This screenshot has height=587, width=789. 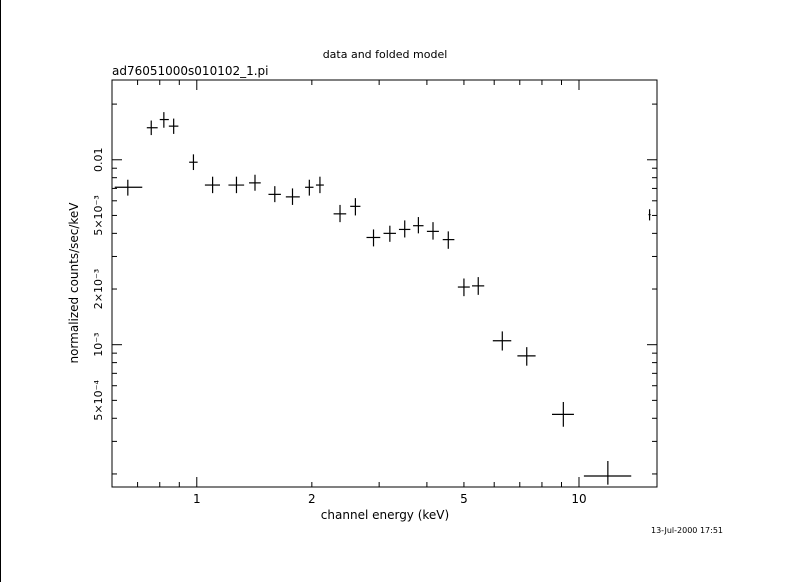 What do you see at coordinates (578, 499) in the screenshot?
I see `x-tick-label: 10` at bounding box center [578, 499].